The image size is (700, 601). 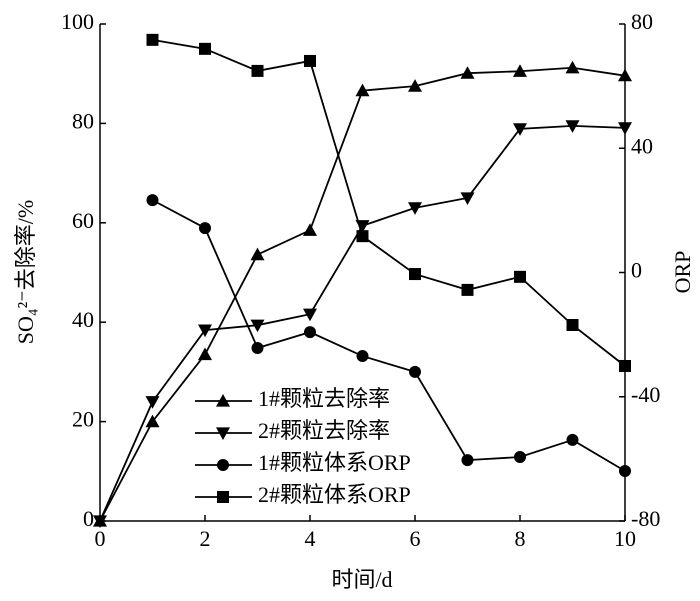 What do you see at coordinates (642, 145) in the screenshot?
I see `y2-tick-label: 40` at bounding box center [642, 145].